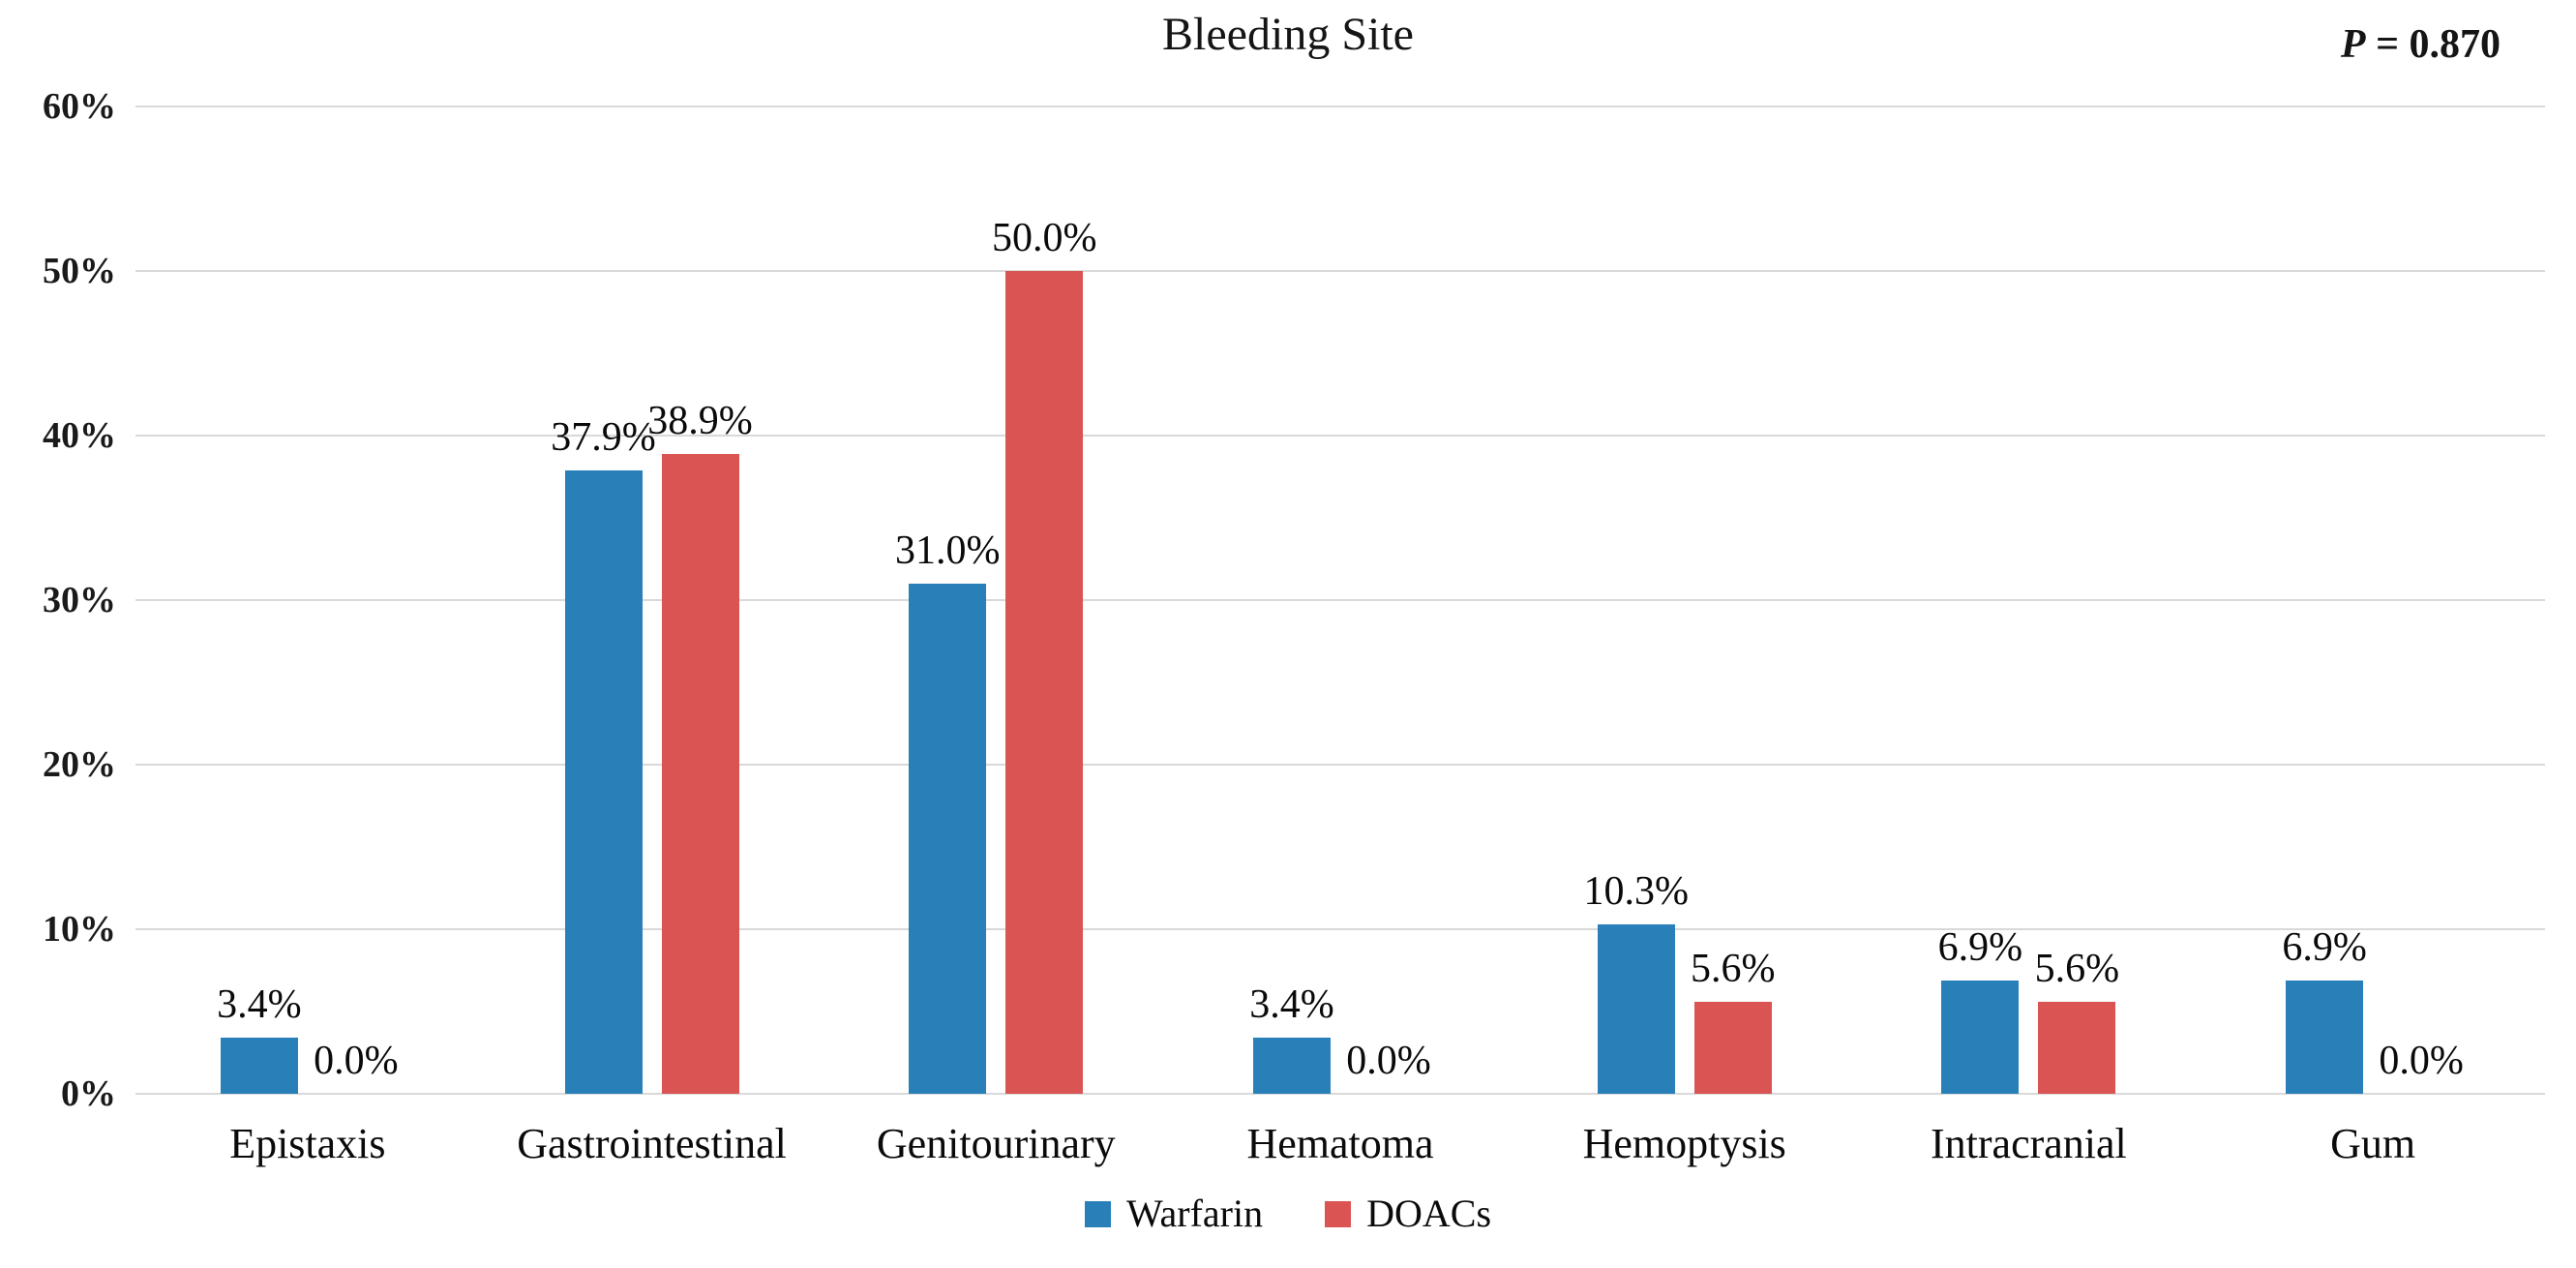 The height and width of the screenshot is (1268, 2576). What do you see at coordinates (1636, 1008) in the screenshot?
I see `bar-warfarin-hemoptysis` at bounding box center [1636, 1008].